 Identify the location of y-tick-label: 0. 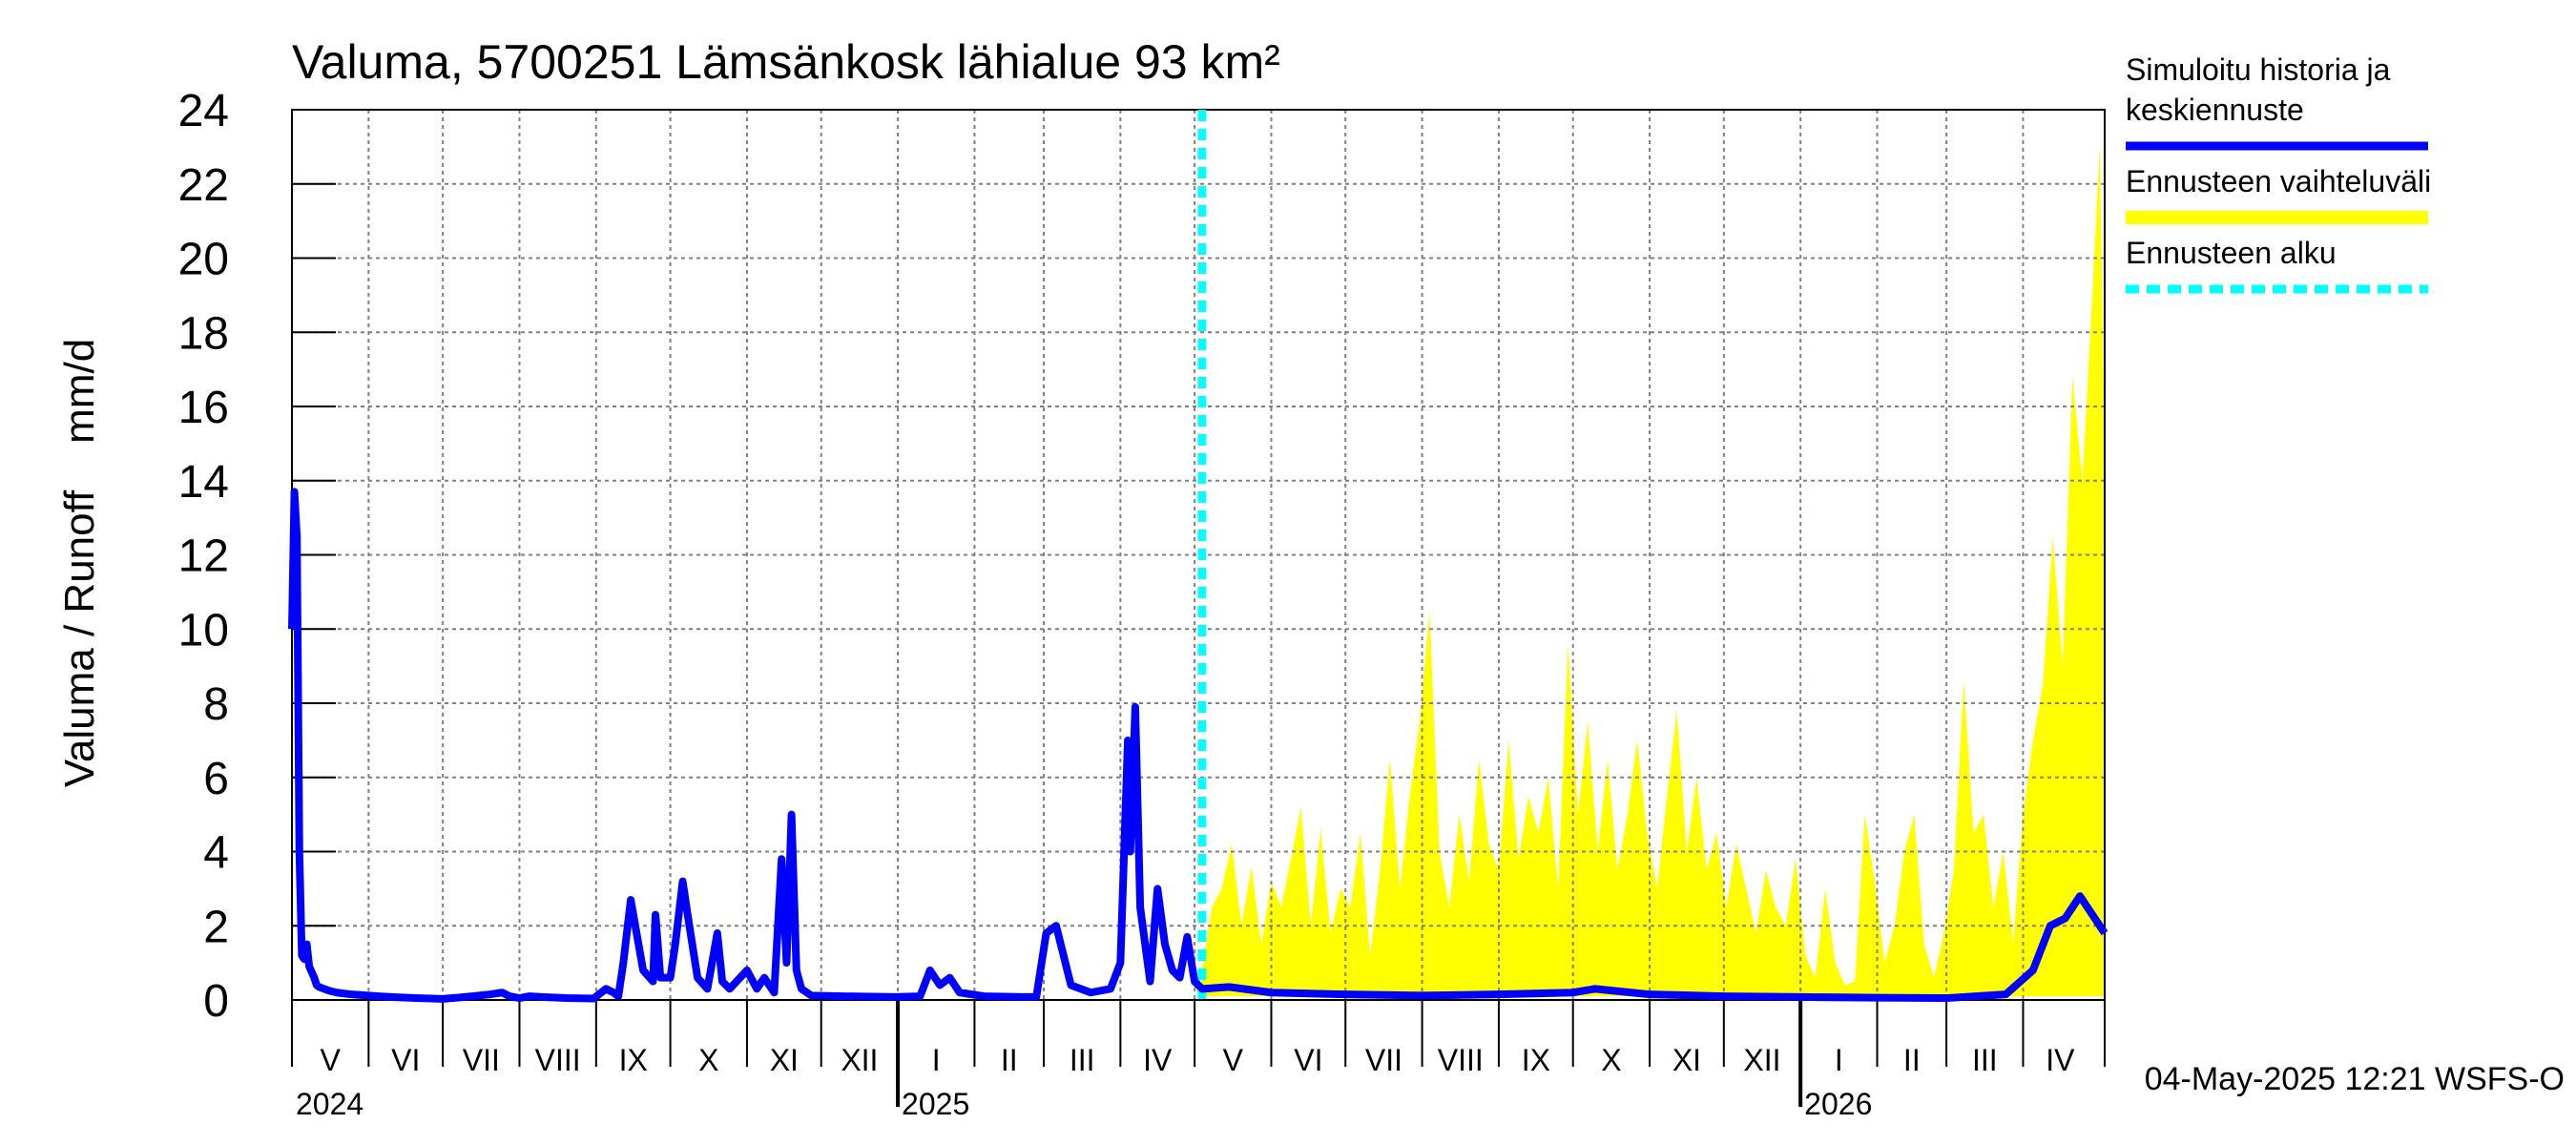
(216, 1001).